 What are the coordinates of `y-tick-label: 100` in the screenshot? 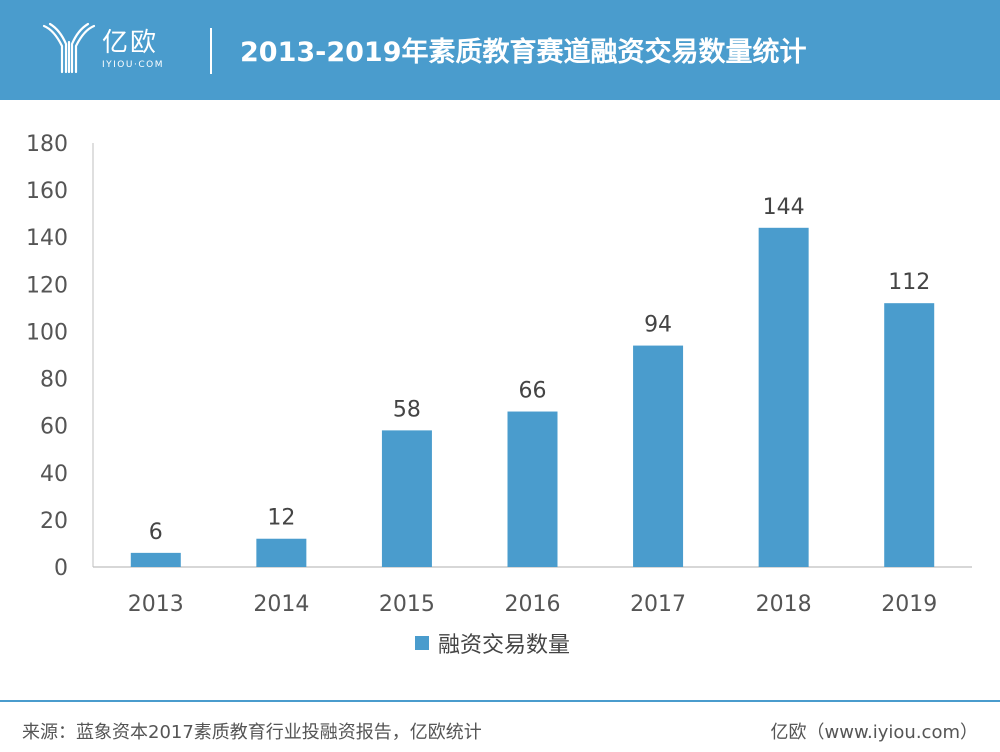 It's located at (47, 332).